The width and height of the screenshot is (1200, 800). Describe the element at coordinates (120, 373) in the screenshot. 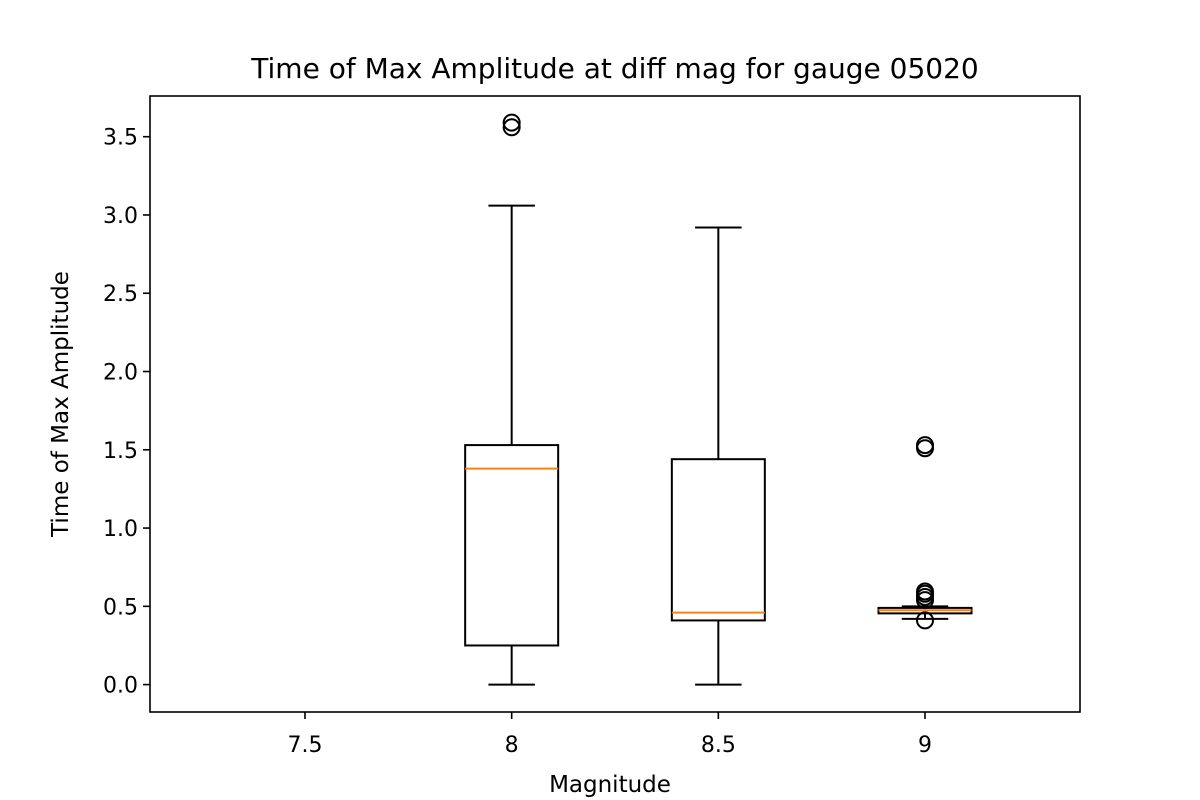

I see `y-tick-label: 2.0` at that location.